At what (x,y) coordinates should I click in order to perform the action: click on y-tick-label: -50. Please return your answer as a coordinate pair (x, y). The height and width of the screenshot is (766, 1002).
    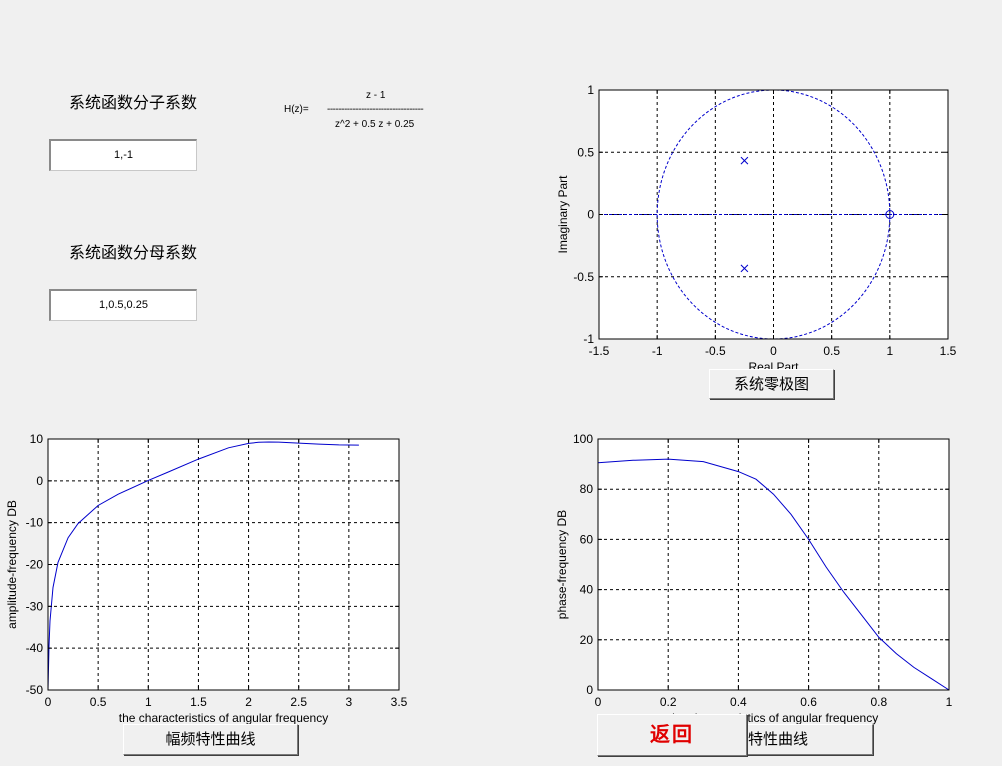
    Looking at the image, I should click on (35, 690).